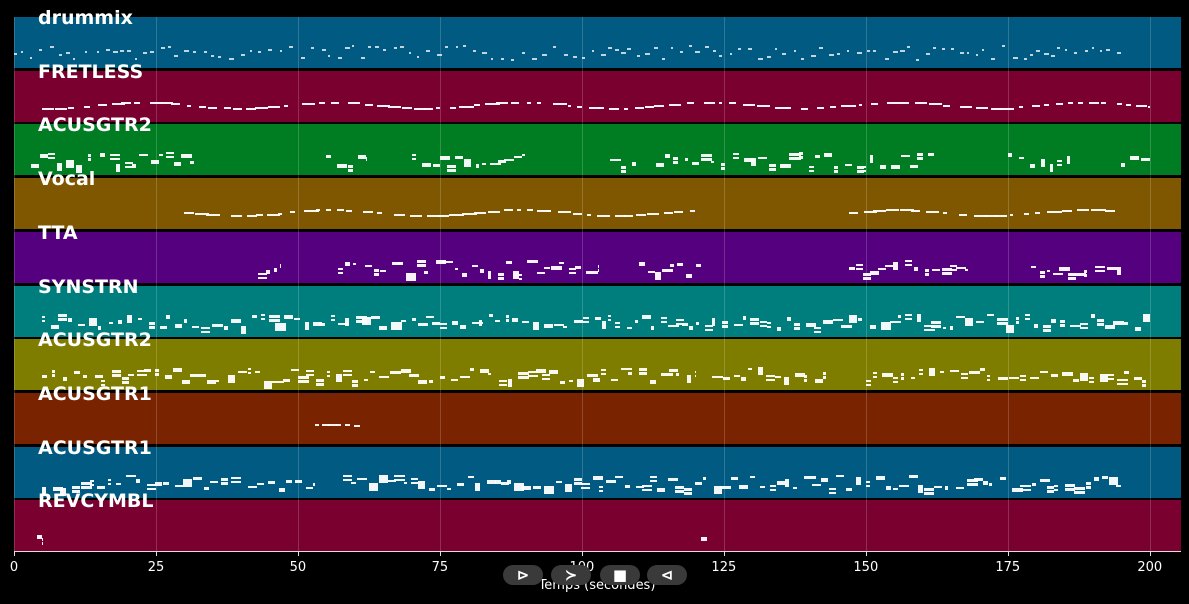 The width and height of the screenshot is (1189, 604). Describe the element at coordinates (597, 551) in the screenshot. I see `x-axis-line` at that location.